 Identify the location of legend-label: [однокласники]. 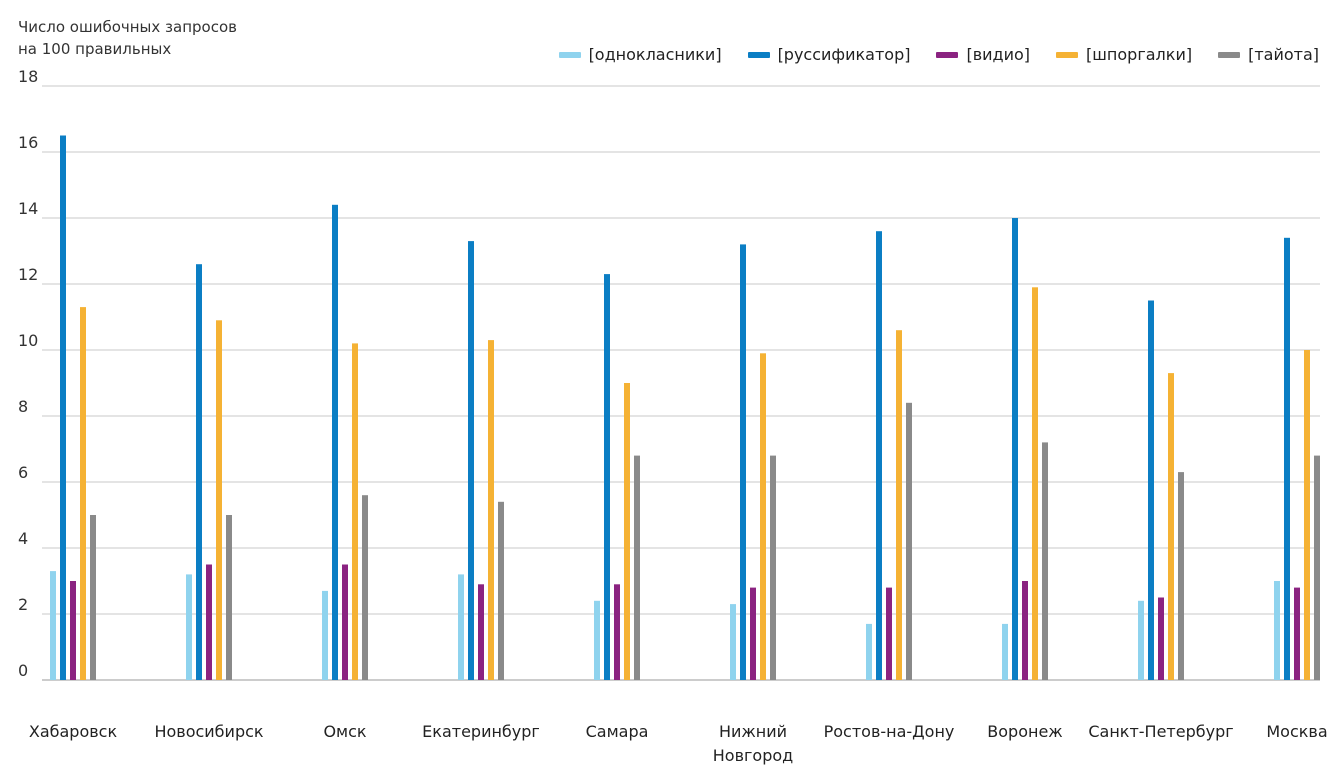
(655, 54).